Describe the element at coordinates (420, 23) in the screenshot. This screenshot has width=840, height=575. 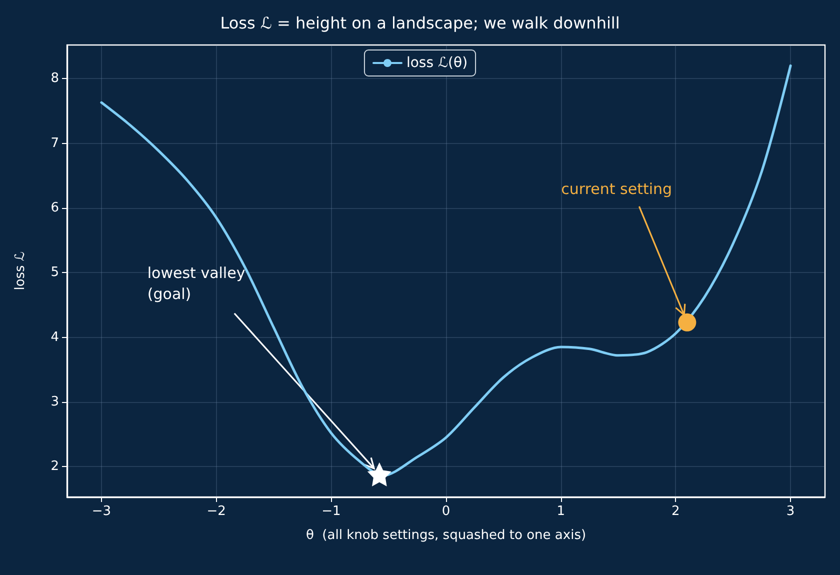
I see `chart-title: Loss ℒ = height on a landscape; we walk downhill` at that location.